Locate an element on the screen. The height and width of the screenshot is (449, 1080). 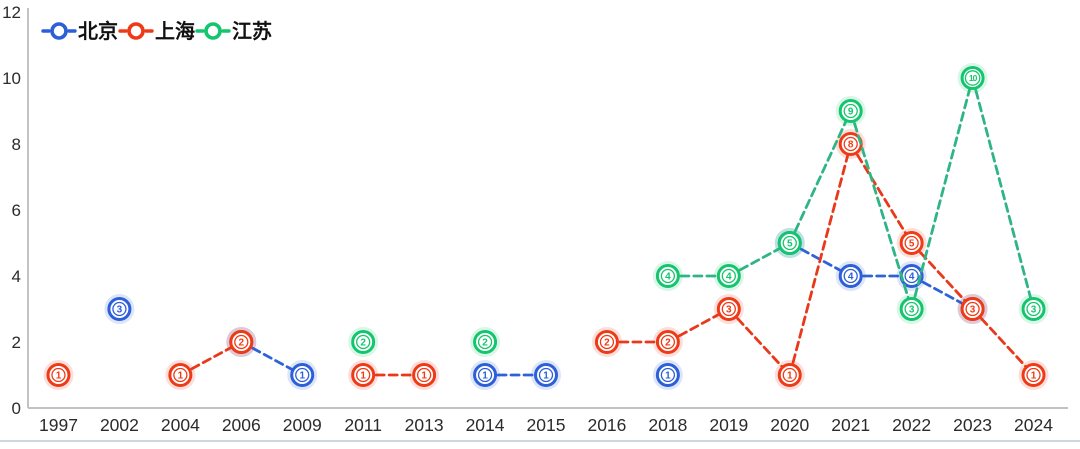
y-tick-label: 0 is located at coordinates (16, 408).